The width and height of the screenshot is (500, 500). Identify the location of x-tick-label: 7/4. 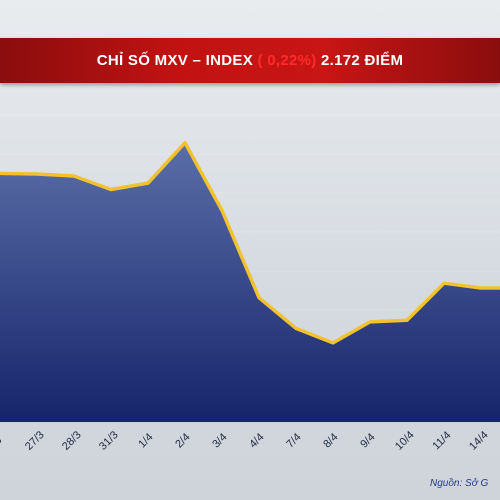
(293, 440).